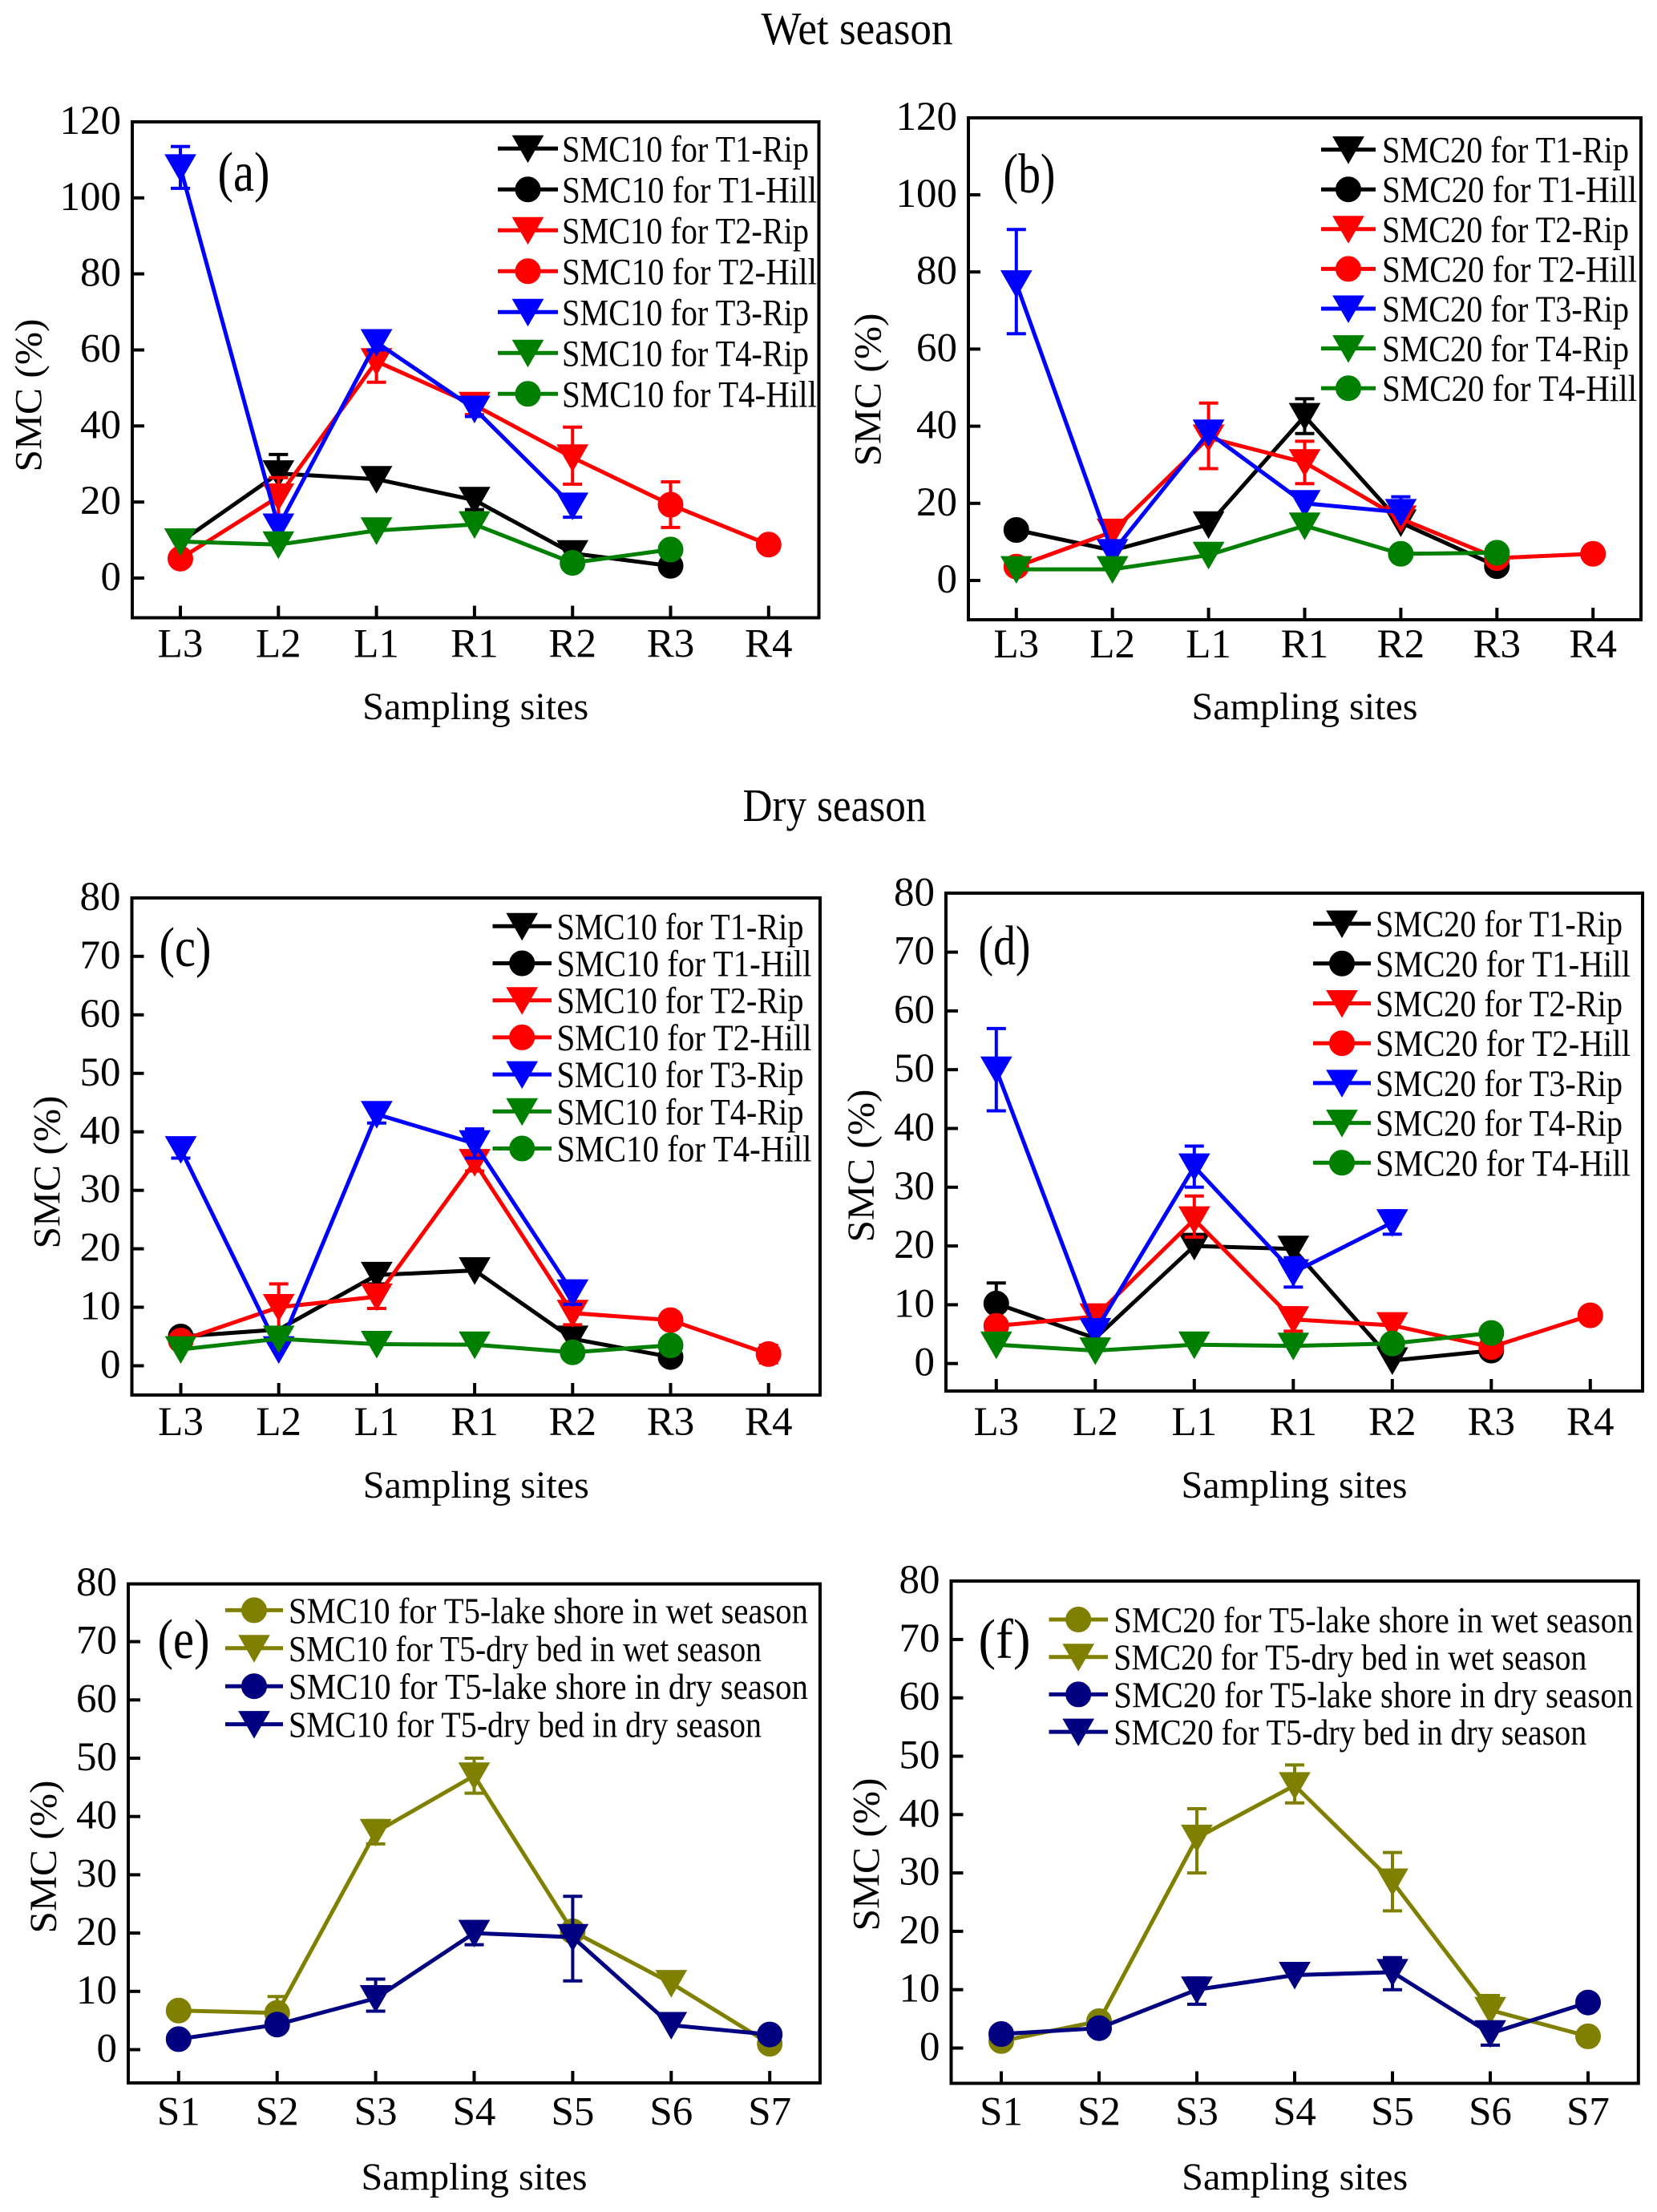 Image resolution: width=1657 pixels, height=2212 pixels. I want to click on svg-text: SMC10 for T3-Rip, so click(685, 313).